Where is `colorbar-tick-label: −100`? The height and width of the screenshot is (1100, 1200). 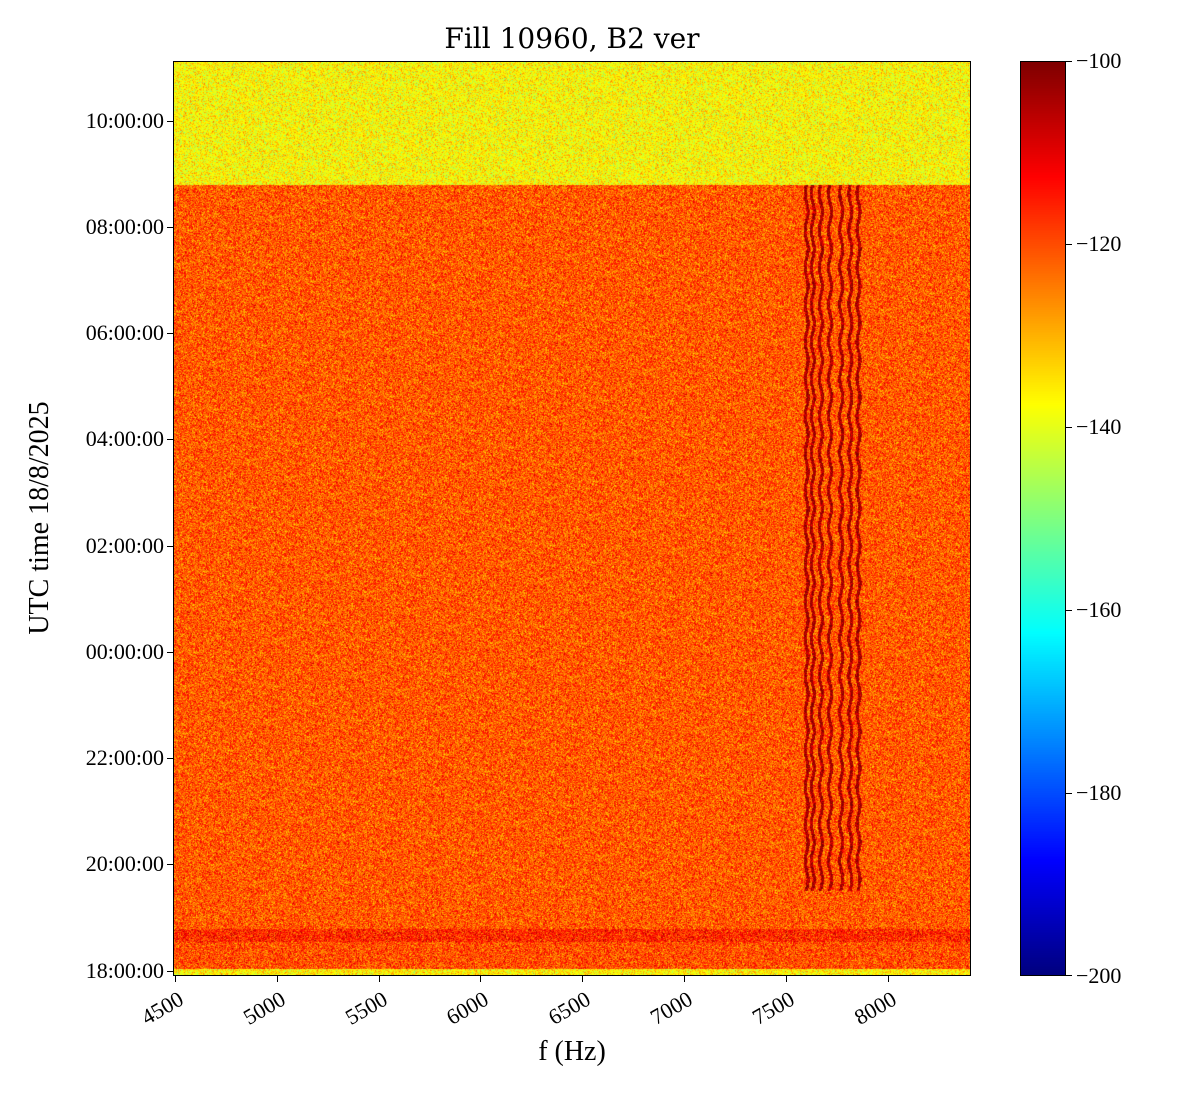 colorbar-tick-label: −100 is located at coordinates (1099, 60).